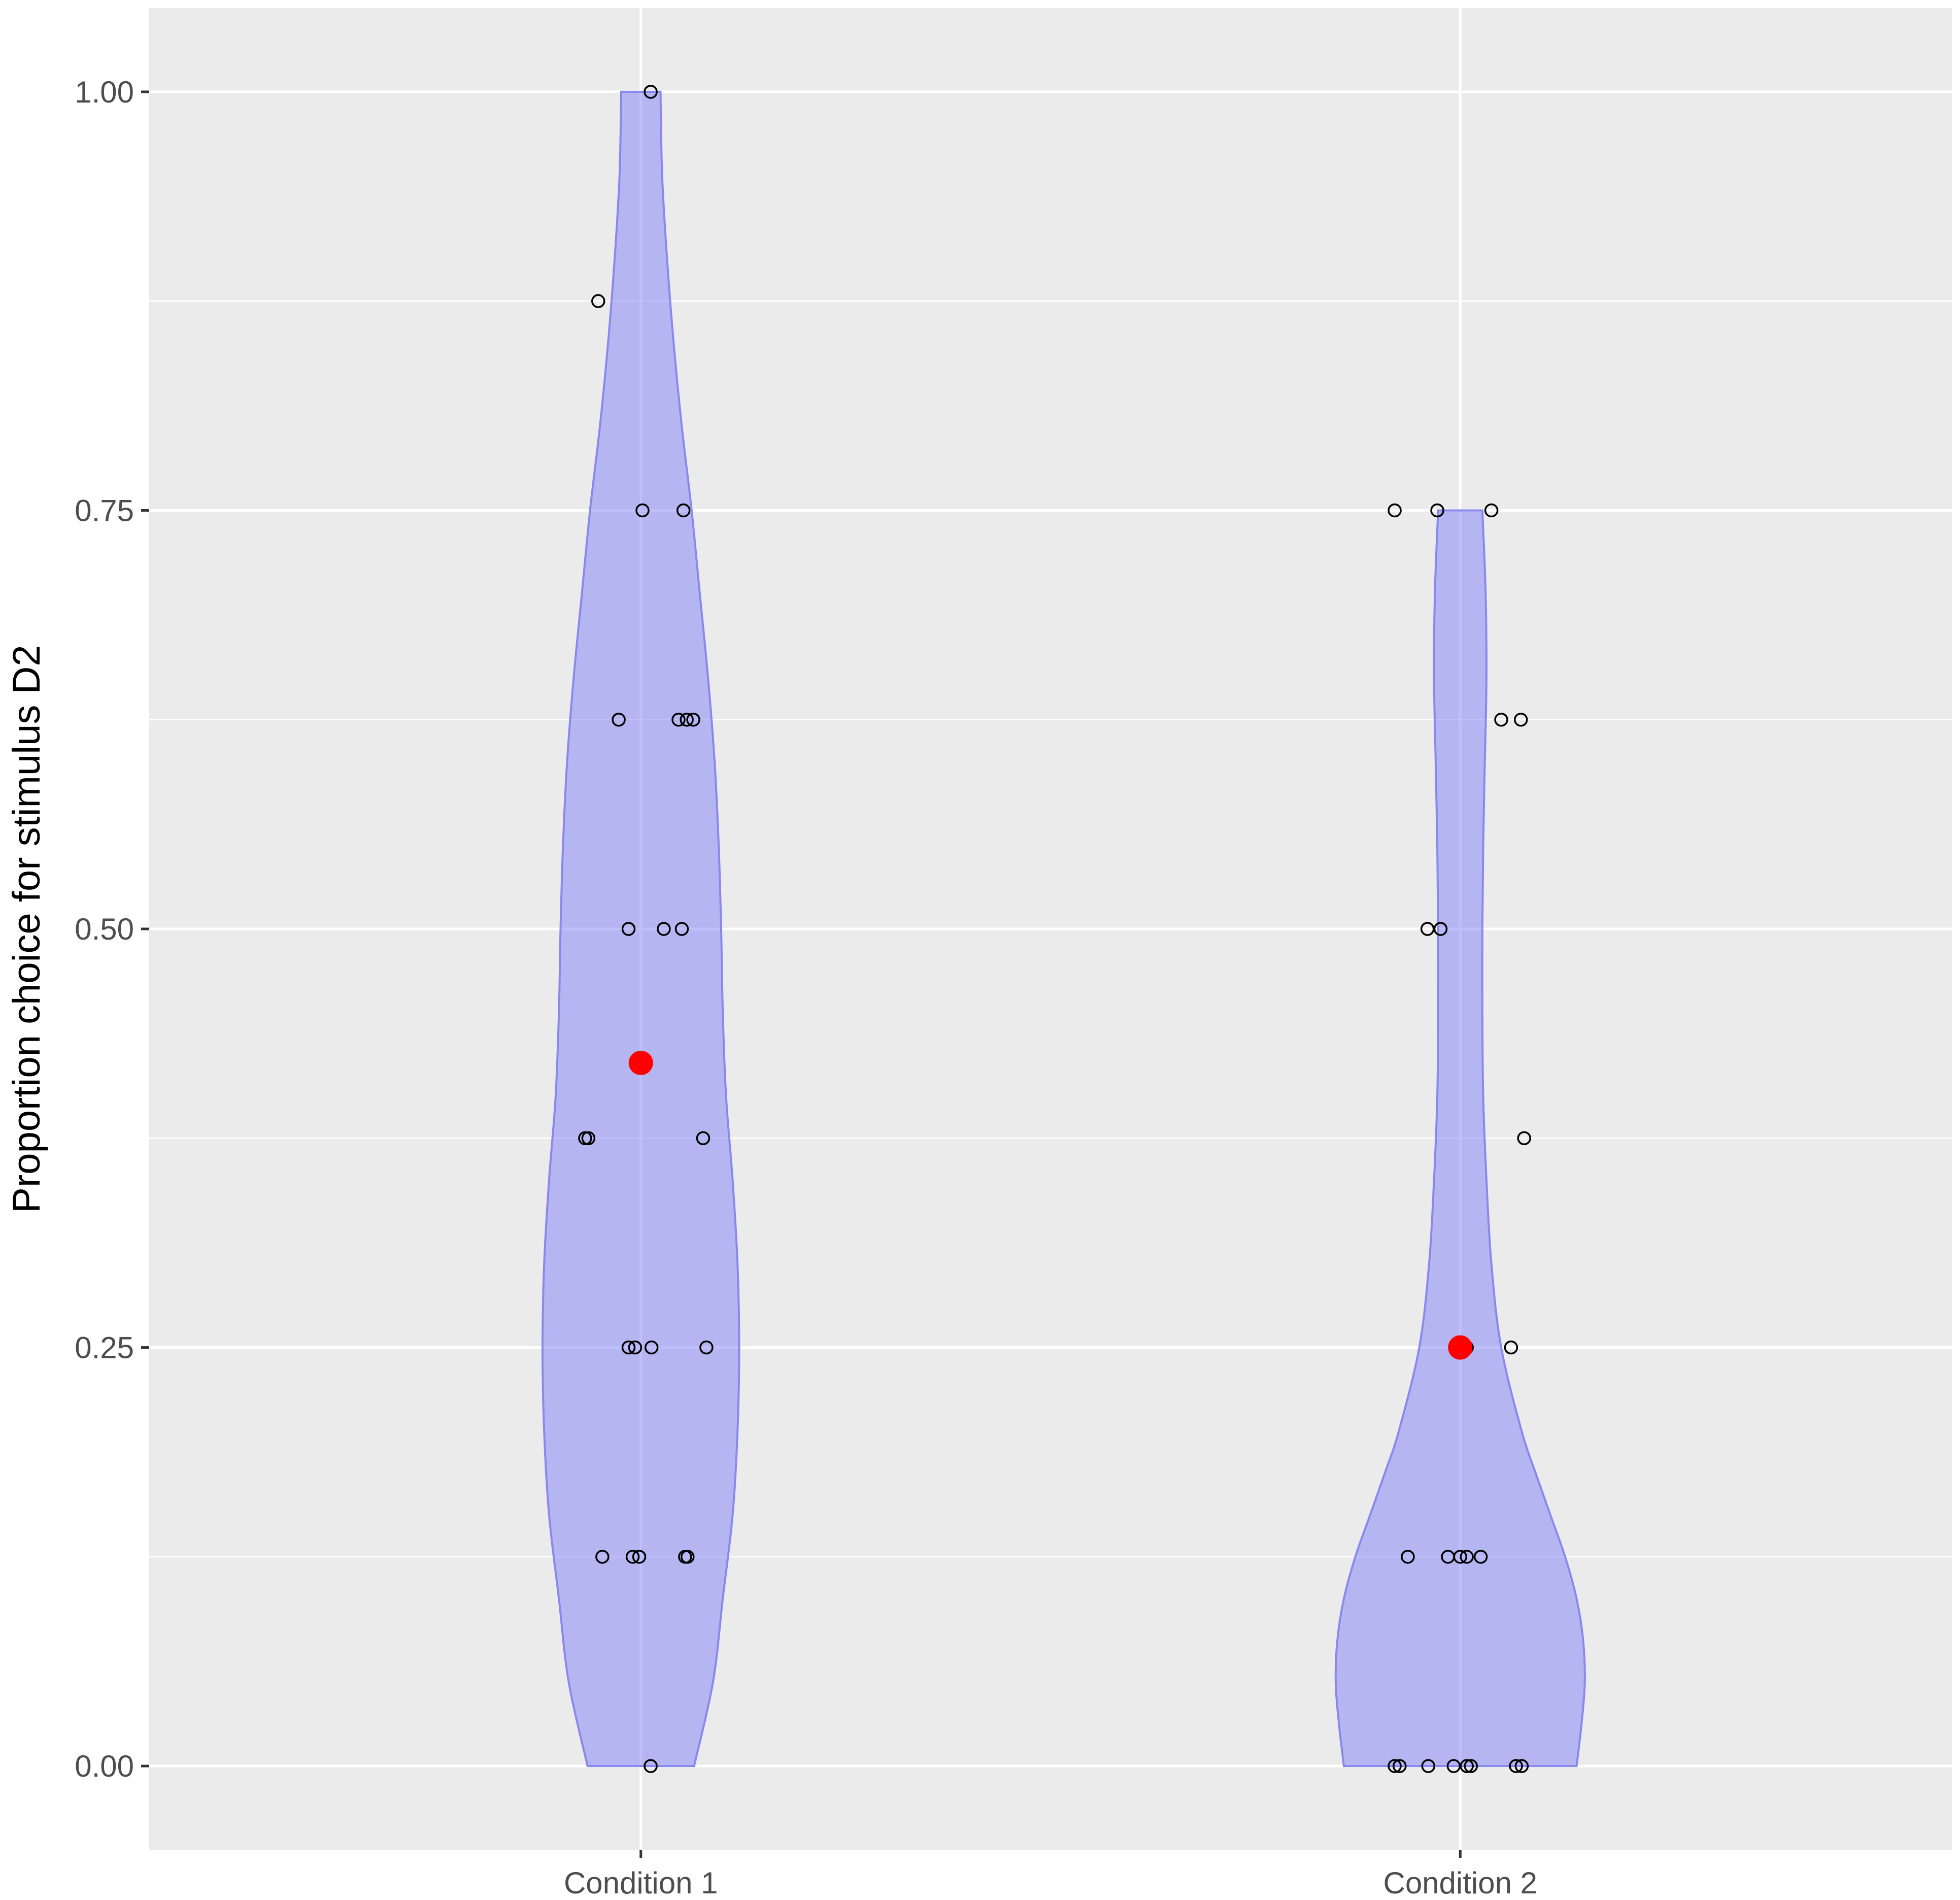 Image resolution: width=1960 pixels, height=1900 pixels. What do you see at coordinates (104, 510) in the screenshot?
I see `y-tick-label: 0.75` at bounding box center [104, 510].